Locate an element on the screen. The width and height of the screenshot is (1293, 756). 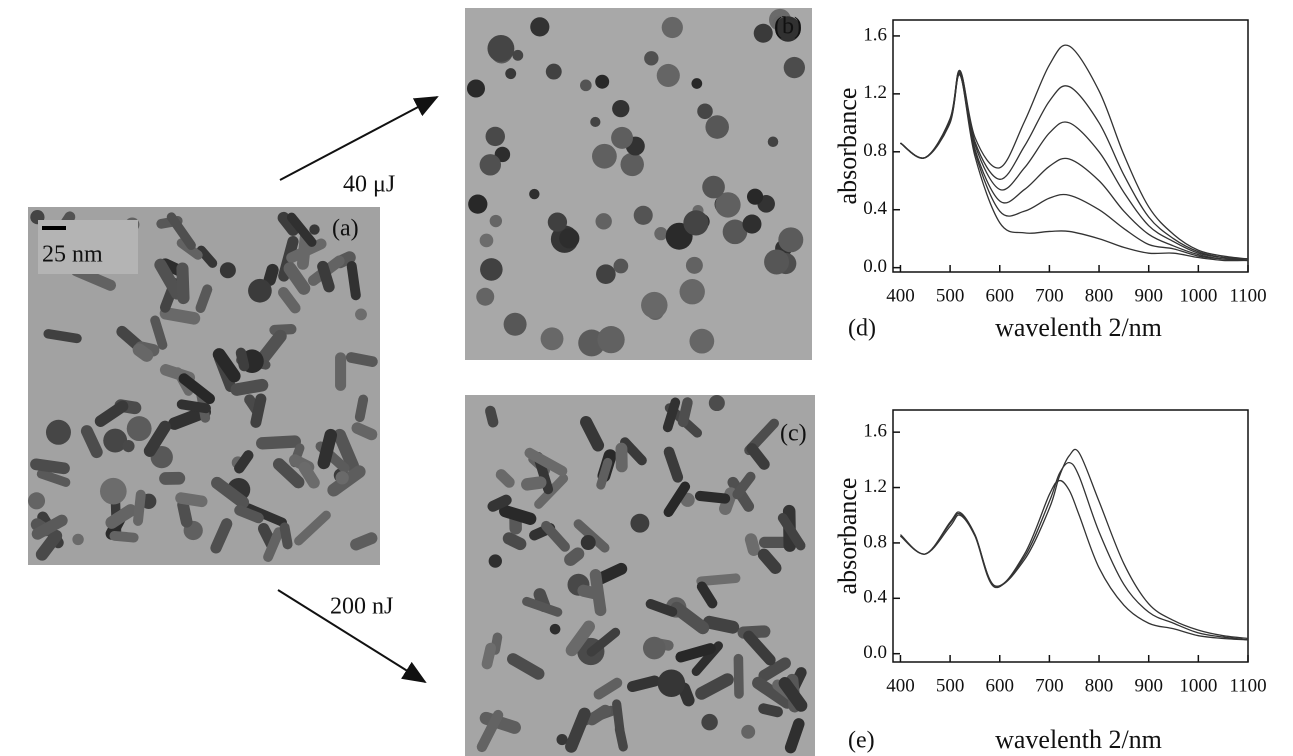
panel-label: (d) is located at coordinates (862, 329).